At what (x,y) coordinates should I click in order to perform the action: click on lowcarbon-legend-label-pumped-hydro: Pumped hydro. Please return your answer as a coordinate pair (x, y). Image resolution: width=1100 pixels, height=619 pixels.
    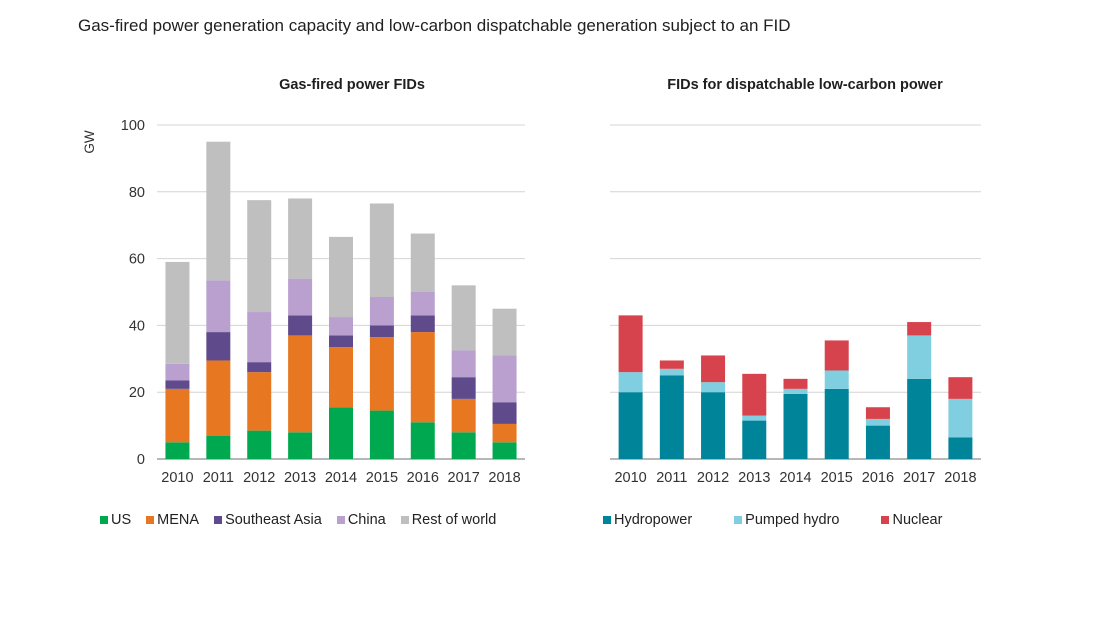
    Looking at the image, I should click on (792, 520).